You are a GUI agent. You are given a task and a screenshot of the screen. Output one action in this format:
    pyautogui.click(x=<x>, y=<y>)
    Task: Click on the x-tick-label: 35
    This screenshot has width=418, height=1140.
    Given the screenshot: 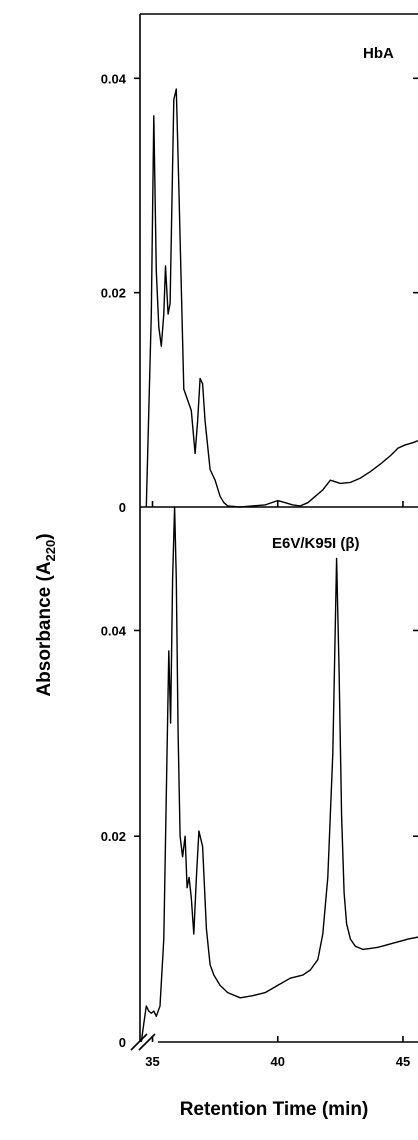 What is the action you would take?
    pyautogui.click(x=152, y=1061)
    